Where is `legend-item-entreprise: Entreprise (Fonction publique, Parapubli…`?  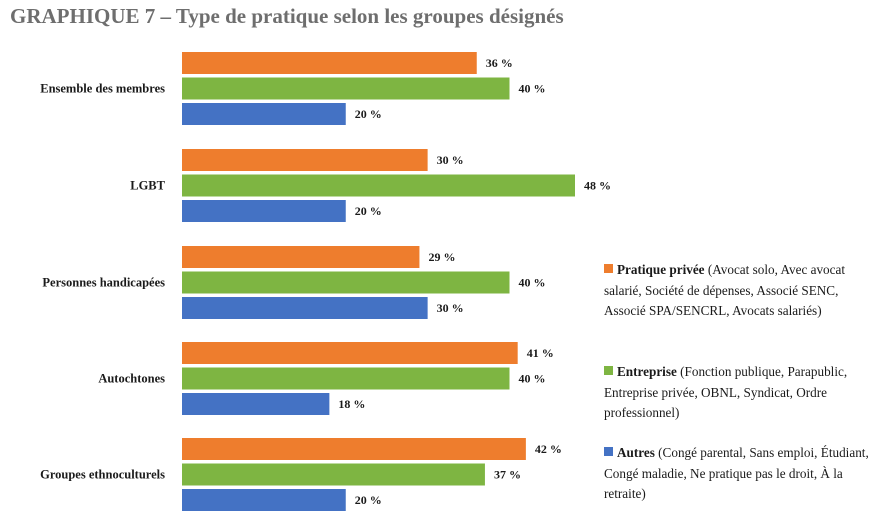
legend-item-entreprise: Entreprise (Fonction publique, Parapubli… is located at coordinates (742, 393).